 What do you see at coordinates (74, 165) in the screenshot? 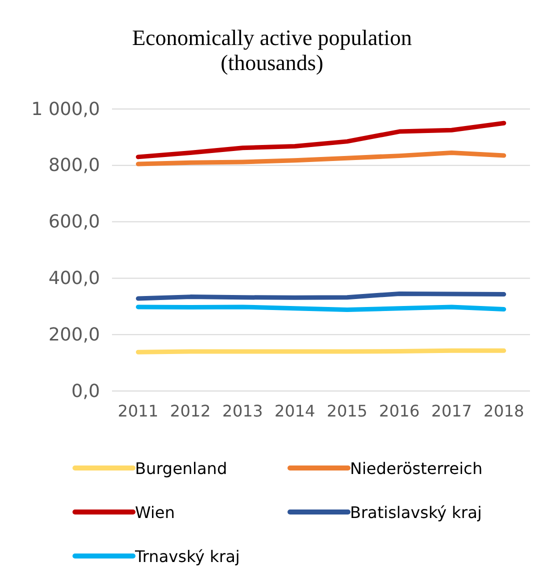
I see `y-tick-label: 800,0` at bounding box center [74, 165].